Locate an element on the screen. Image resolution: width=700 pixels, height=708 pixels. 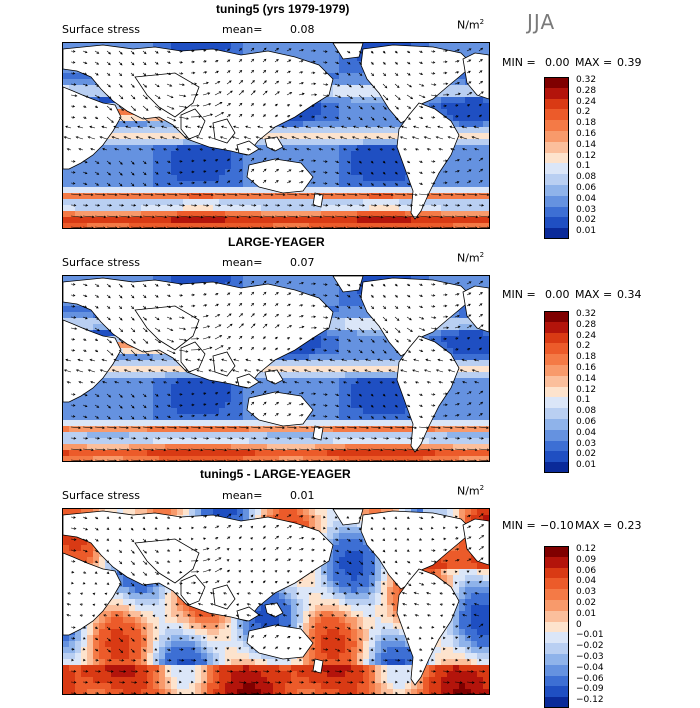
max-value: 0.39 is located at coordinates (629, 62).